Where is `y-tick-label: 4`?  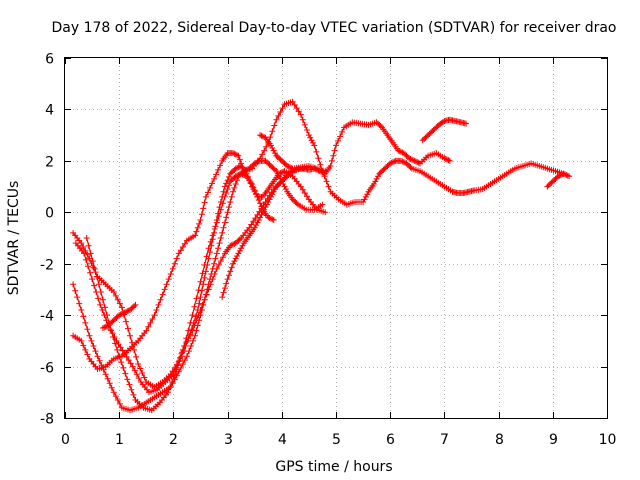
y-tick-label: 4 is located at coordinates (49, 111).